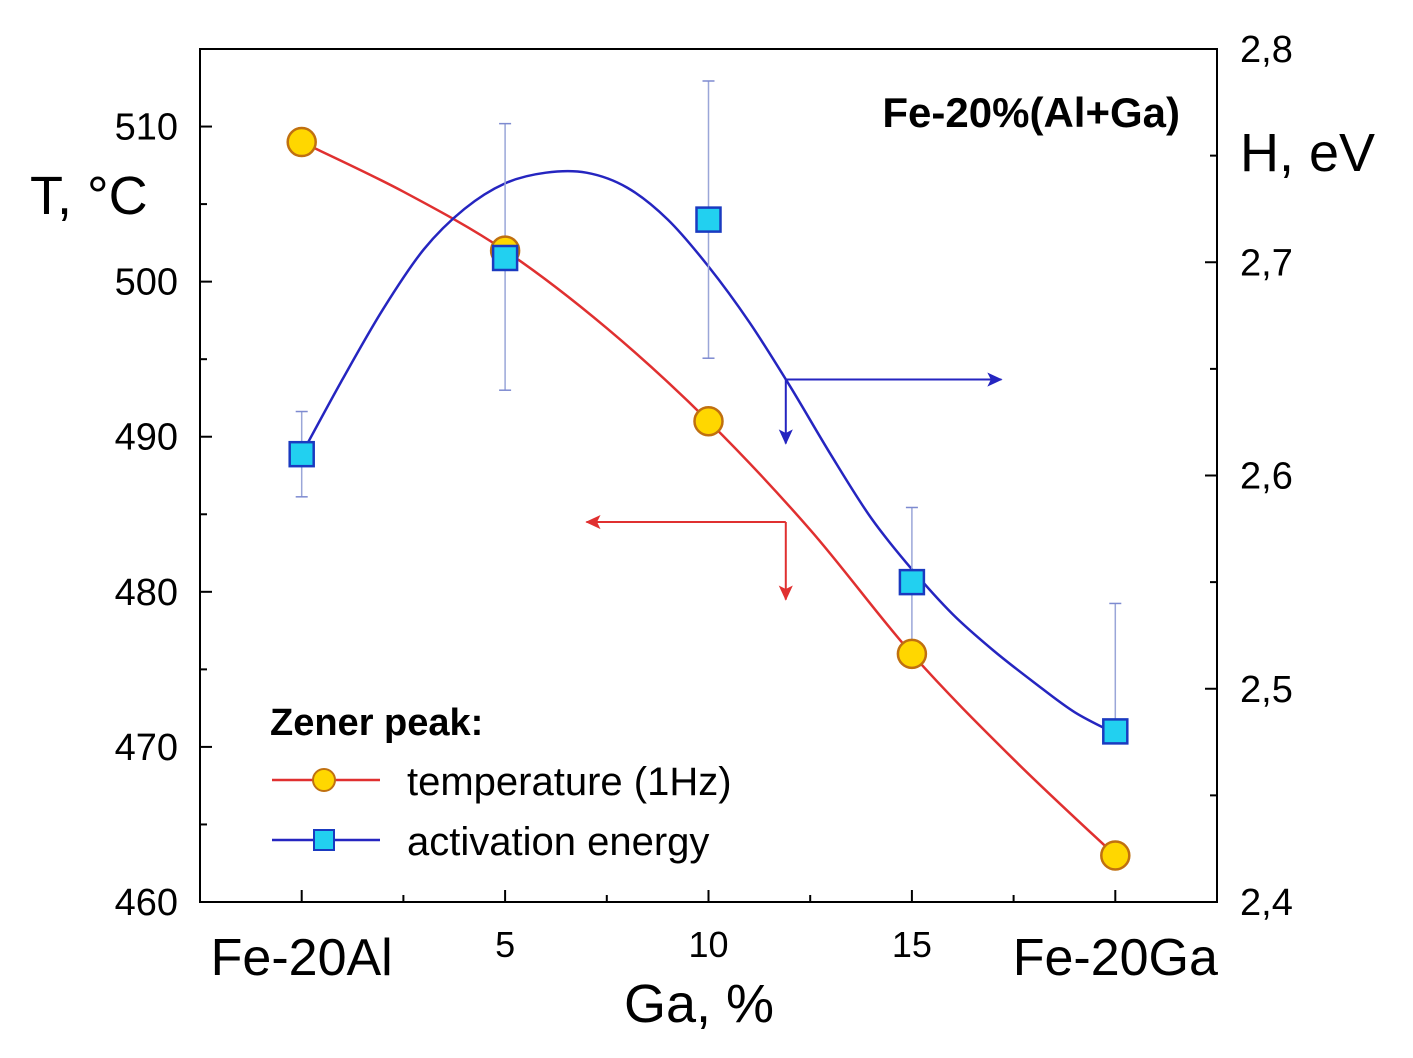  What do you see at coordinates (708, 944) in the screenshot?
I see `x-tick-label: 10` at bounding box center [708, 944].